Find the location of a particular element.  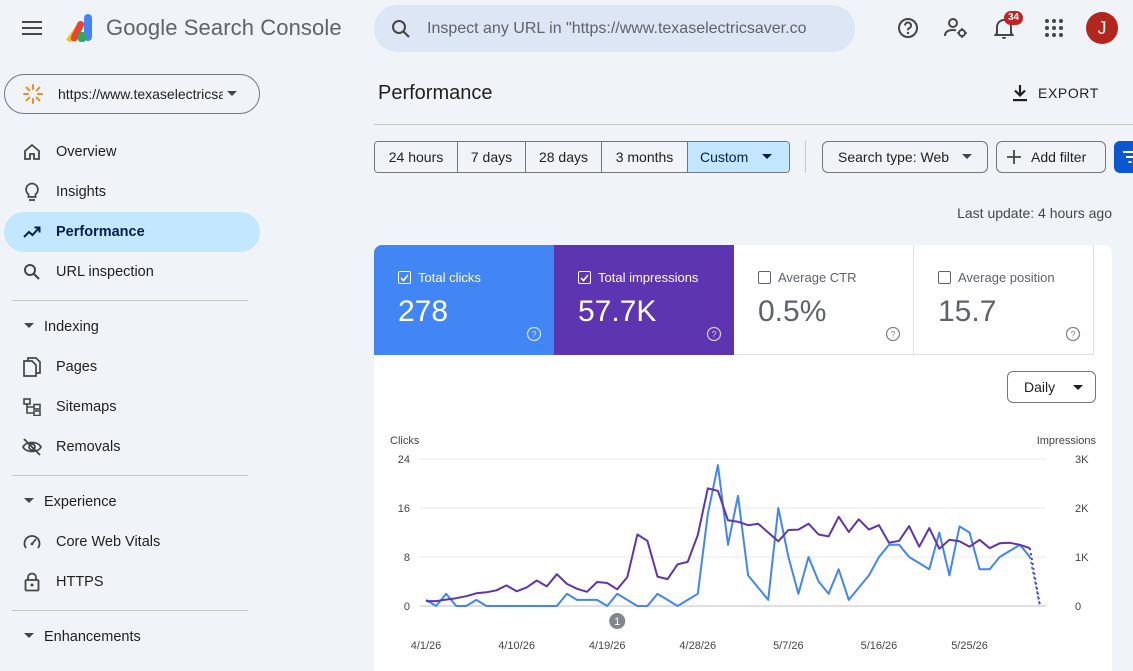

section-label: Enhancements is located at coordinates (92, 637).